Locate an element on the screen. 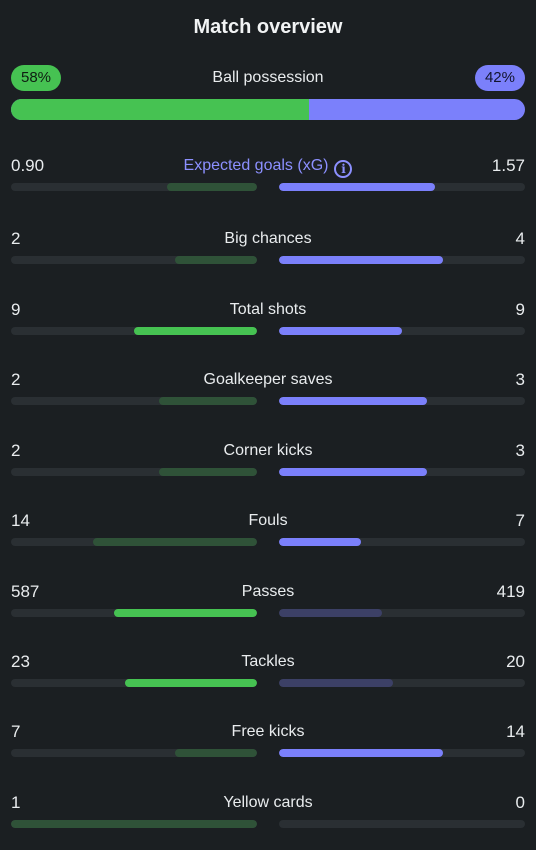  stat-label: Goalkeeper saves is located at coordinates (268, 379).